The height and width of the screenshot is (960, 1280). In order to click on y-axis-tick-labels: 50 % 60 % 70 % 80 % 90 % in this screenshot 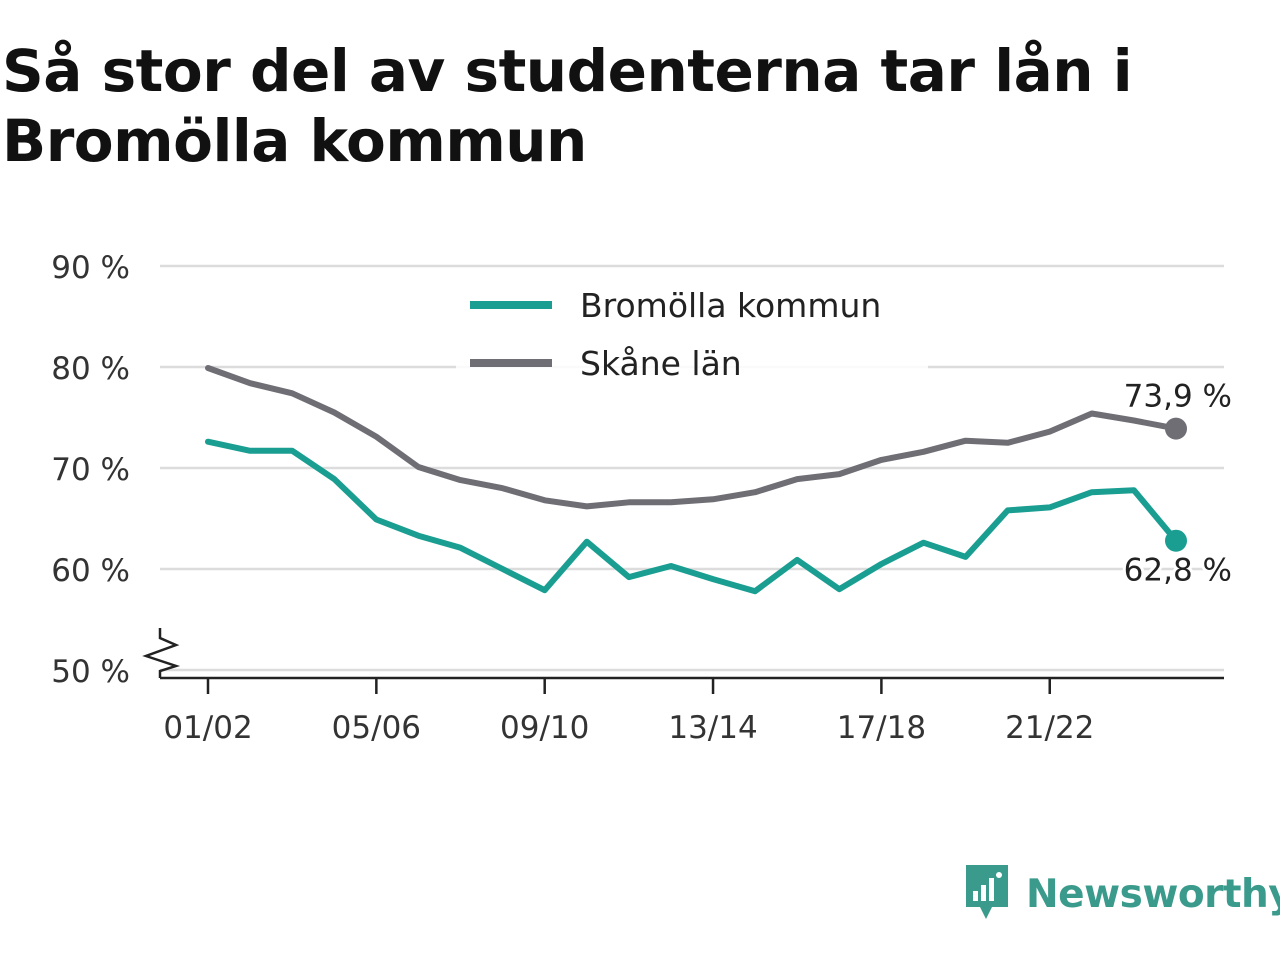, I will do `click(90, 470)`.